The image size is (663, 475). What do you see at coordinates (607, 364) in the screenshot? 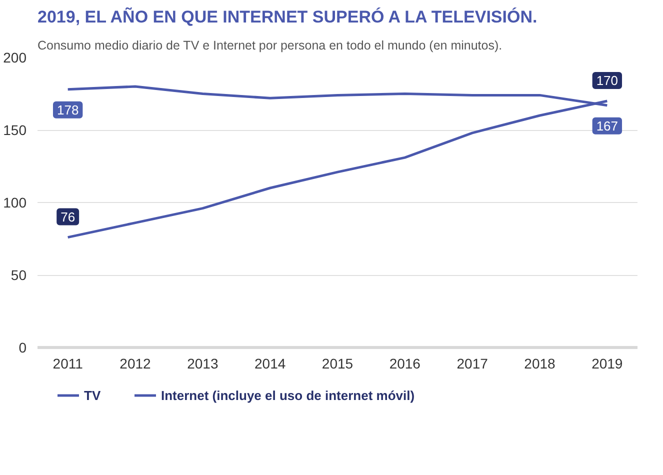
I see `x-tick-label: 2019` at bounding box center [607, 364].